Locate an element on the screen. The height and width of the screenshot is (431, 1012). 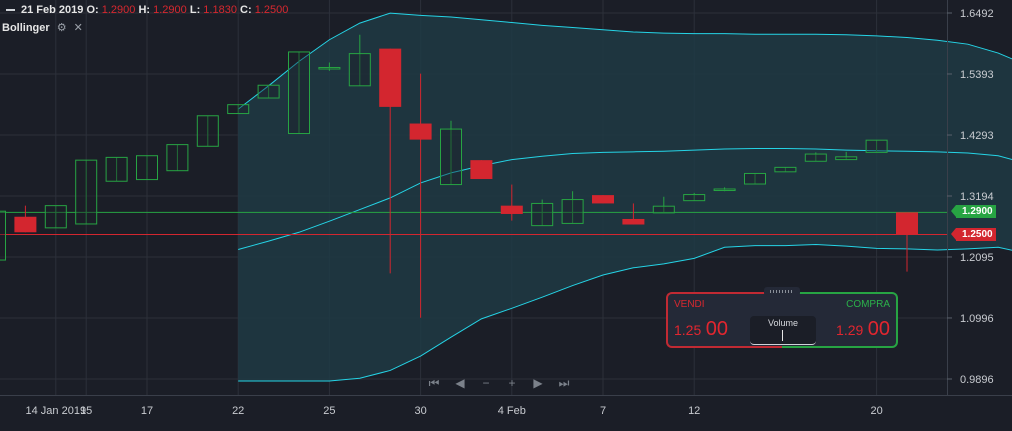
trade-panel: VENDI 1.25 00 COMPRA 1.29 00 Volume is located at coordinates (782, 317).